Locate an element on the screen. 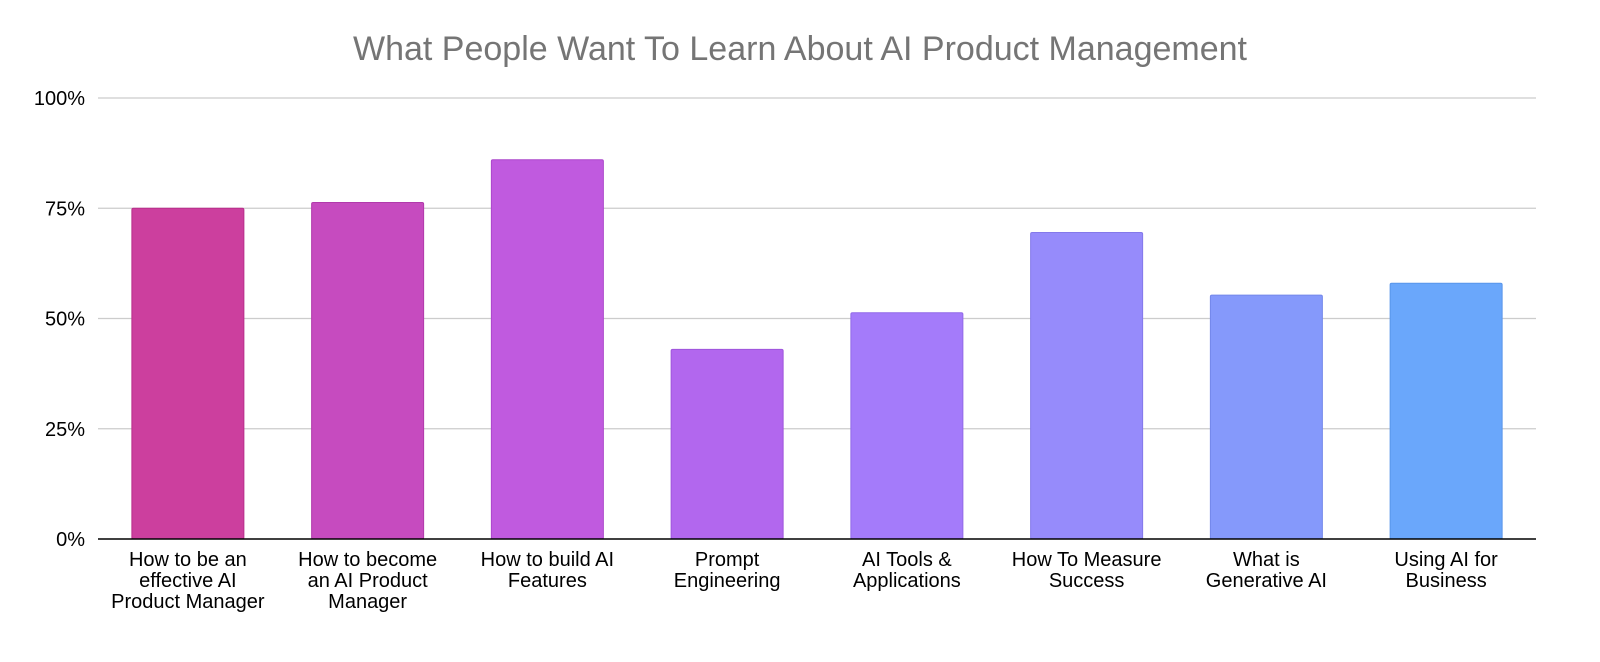 The width and height of the screenshot is (1600, 662). x-tick-label-line: AI Tools & is located at coordinates (907, 560).